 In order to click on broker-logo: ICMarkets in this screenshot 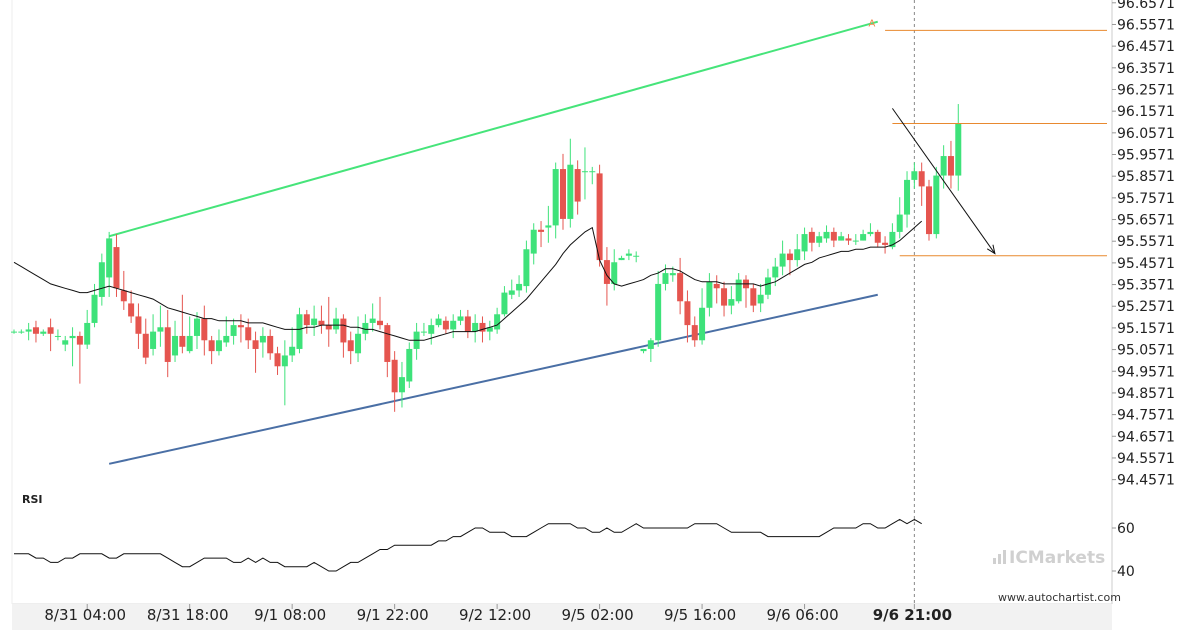, I will do `click(1049, 558)`.